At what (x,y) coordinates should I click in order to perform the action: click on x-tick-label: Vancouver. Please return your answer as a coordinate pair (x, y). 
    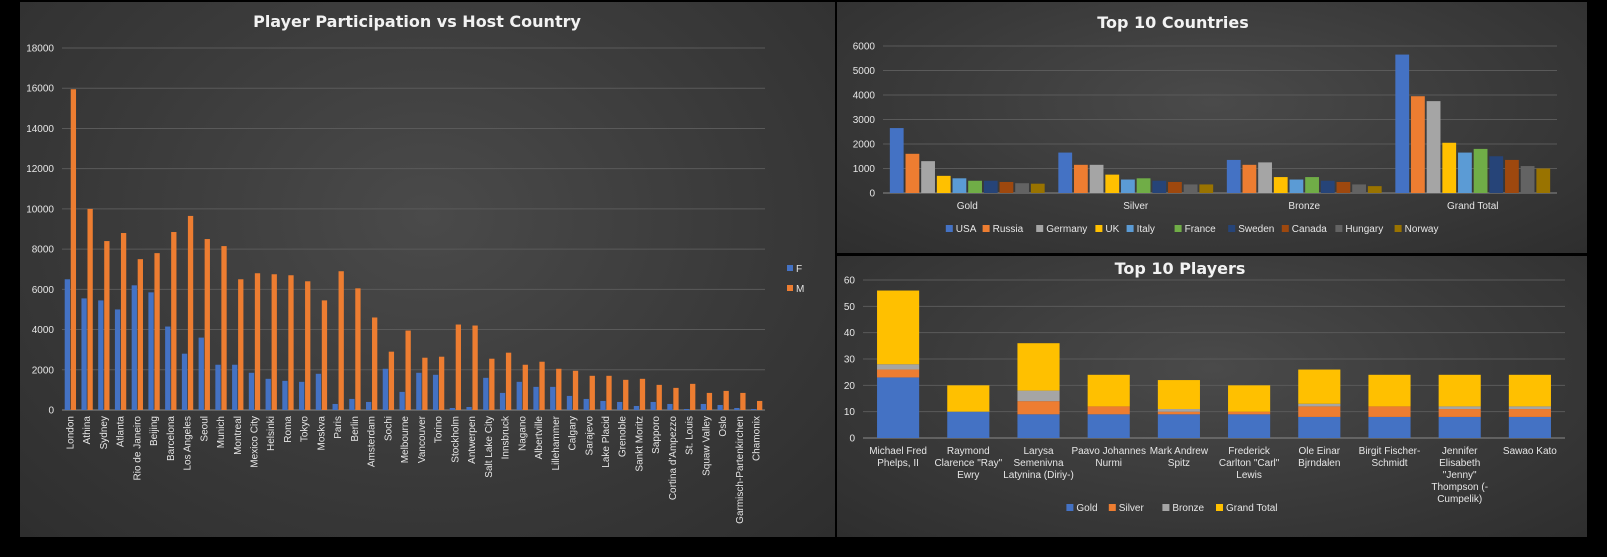
    Looking at the image, I should click on (422, 439).